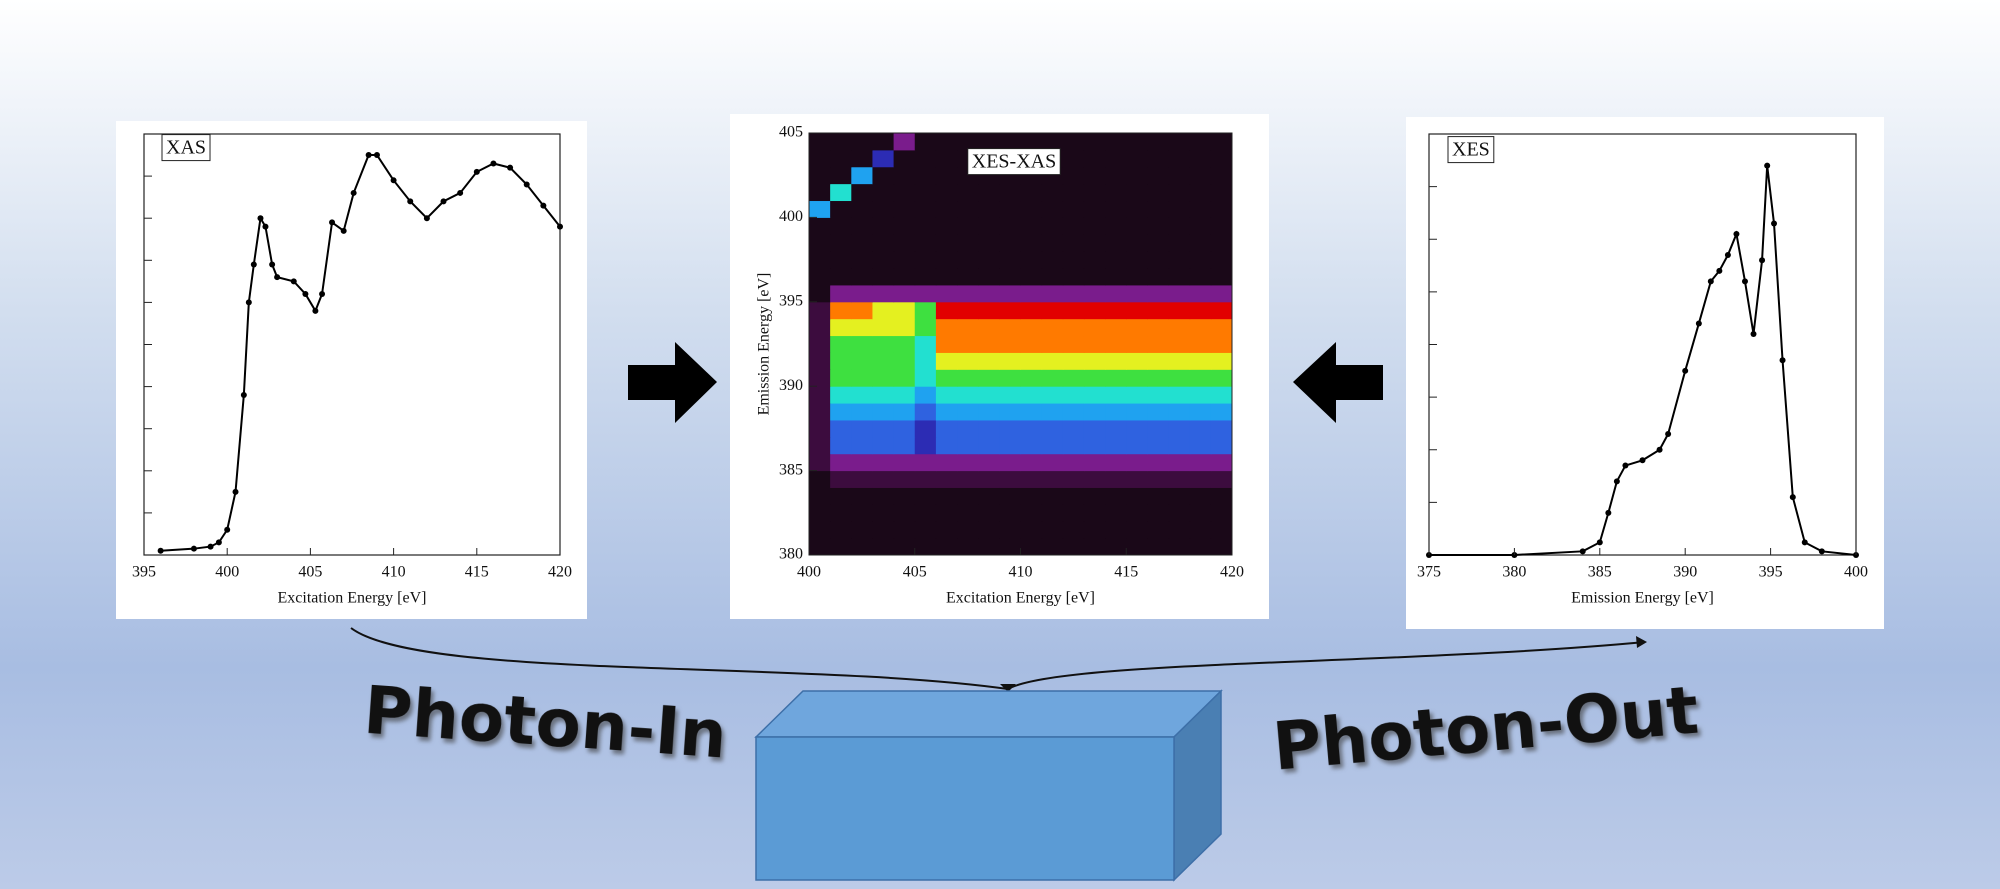 The width and height of the screenshot is (2000, 889). What do you see at coordinates (1600, 572) in the screenshot?
I see `x-tick-label: 385` at bounding box center [1600, 572].